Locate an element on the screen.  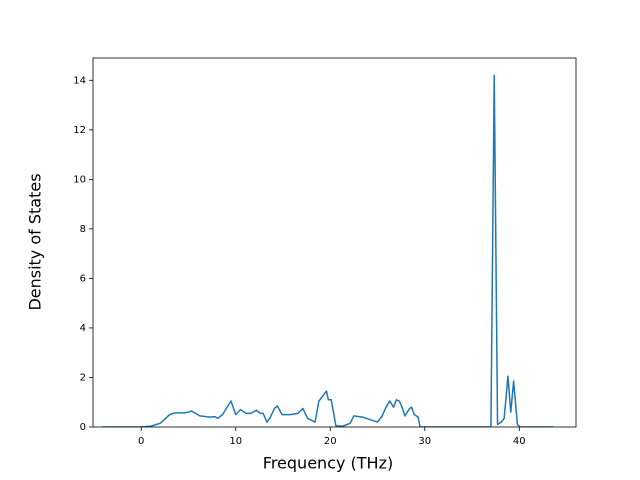
x-axis-label: Frequency (THz) is located at coordinates (328, 463).